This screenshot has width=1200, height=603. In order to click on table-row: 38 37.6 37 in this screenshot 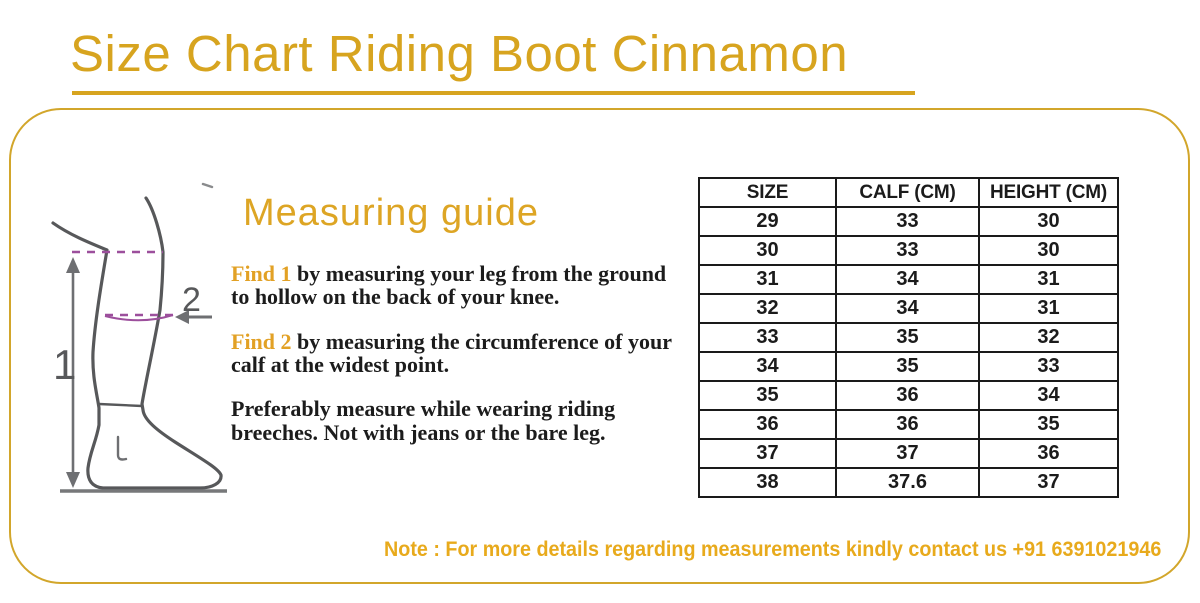, I will do `click(908, 482)`.